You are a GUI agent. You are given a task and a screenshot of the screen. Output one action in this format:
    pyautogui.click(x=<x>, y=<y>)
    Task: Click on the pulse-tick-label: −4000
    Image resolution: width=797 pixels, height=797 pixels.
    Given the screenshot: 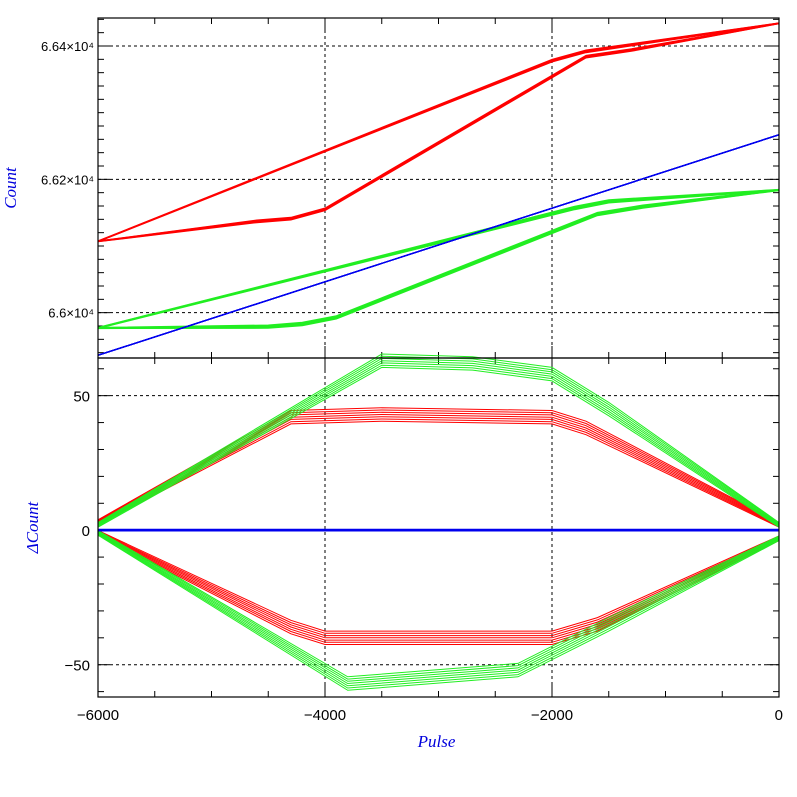 What is the action you would take?
    pyautogui.click(x=325, y=715)
    